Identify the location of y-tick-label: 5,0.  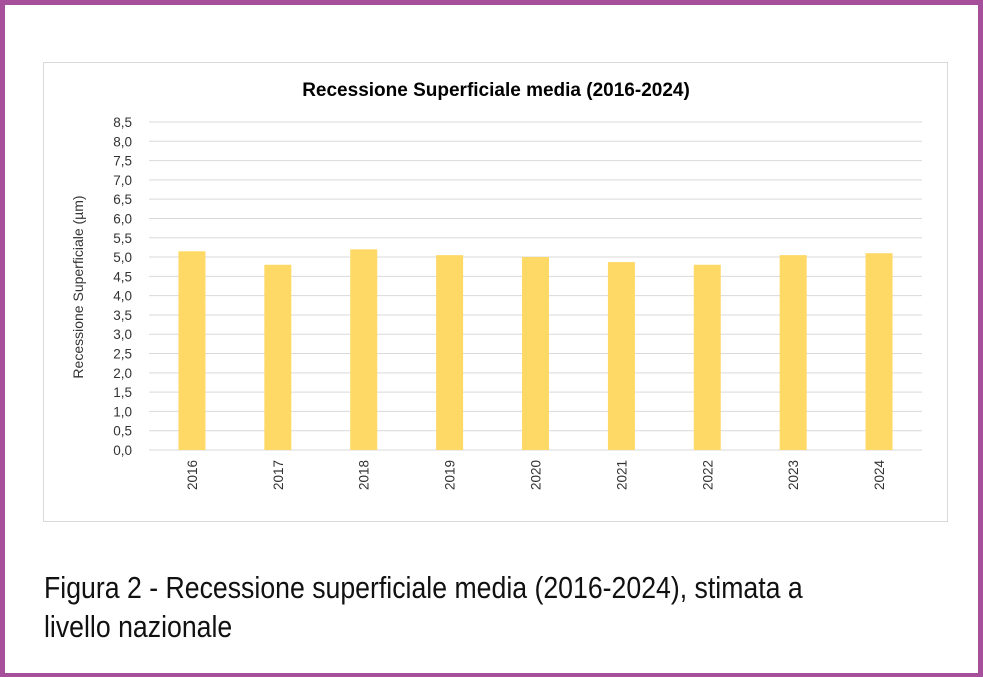
(122, 257).